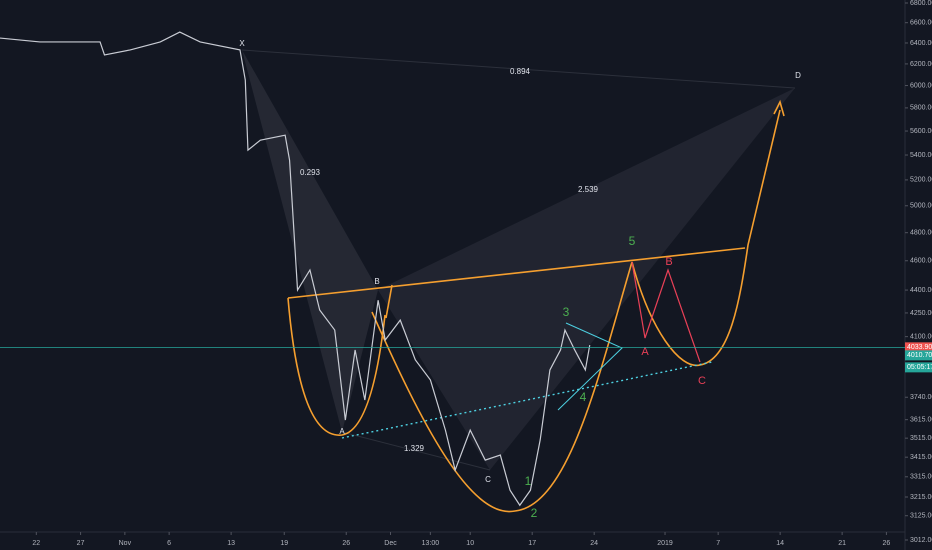 The width and height of the screenshot is (932, 550). I want to click on cup-large, so click(502, 387).